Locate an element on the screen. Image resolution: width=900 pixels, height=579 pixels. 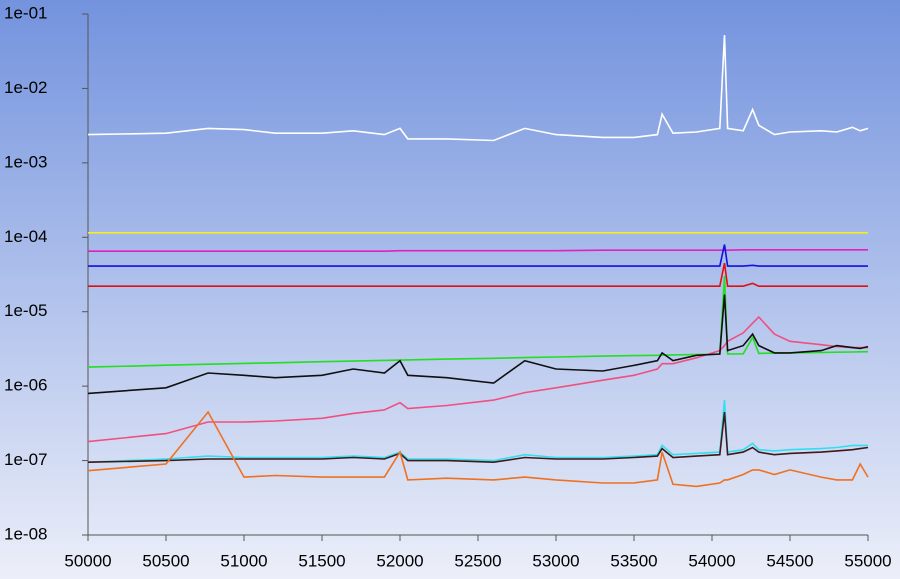
x-tick-label: 54000 is located at coordinates (711, 560).